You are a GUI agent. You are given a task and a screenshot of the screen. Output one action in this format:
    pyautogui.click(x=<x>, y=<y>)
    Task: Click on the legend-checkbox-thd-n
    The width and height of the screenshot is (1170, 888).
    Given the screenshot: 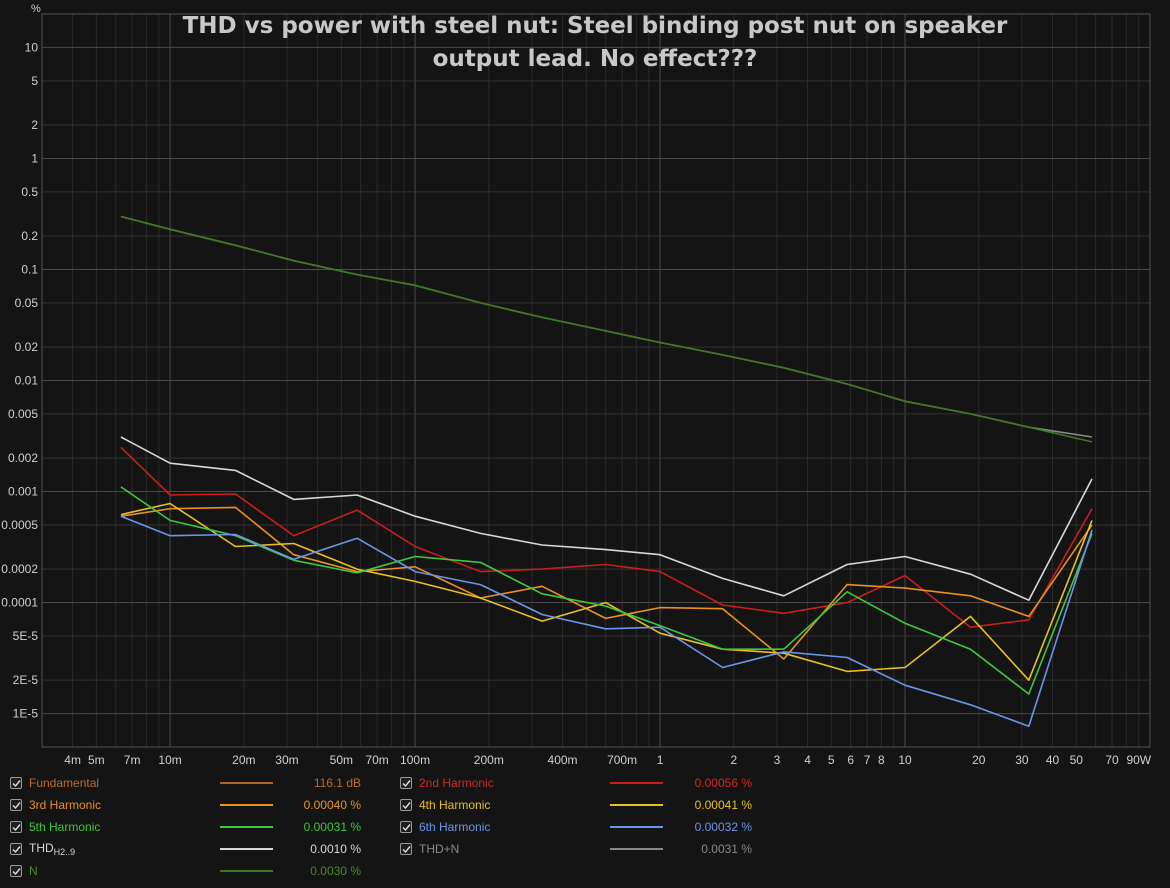 What is the action you would take?
    pyautogui.click(x=406, y=849)
    